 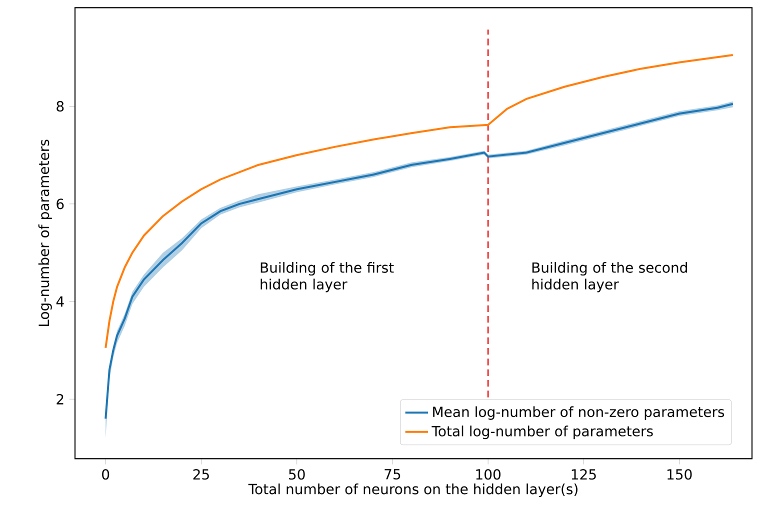 I want to click on x-tick-label: 0, so click(x=106, y=474).